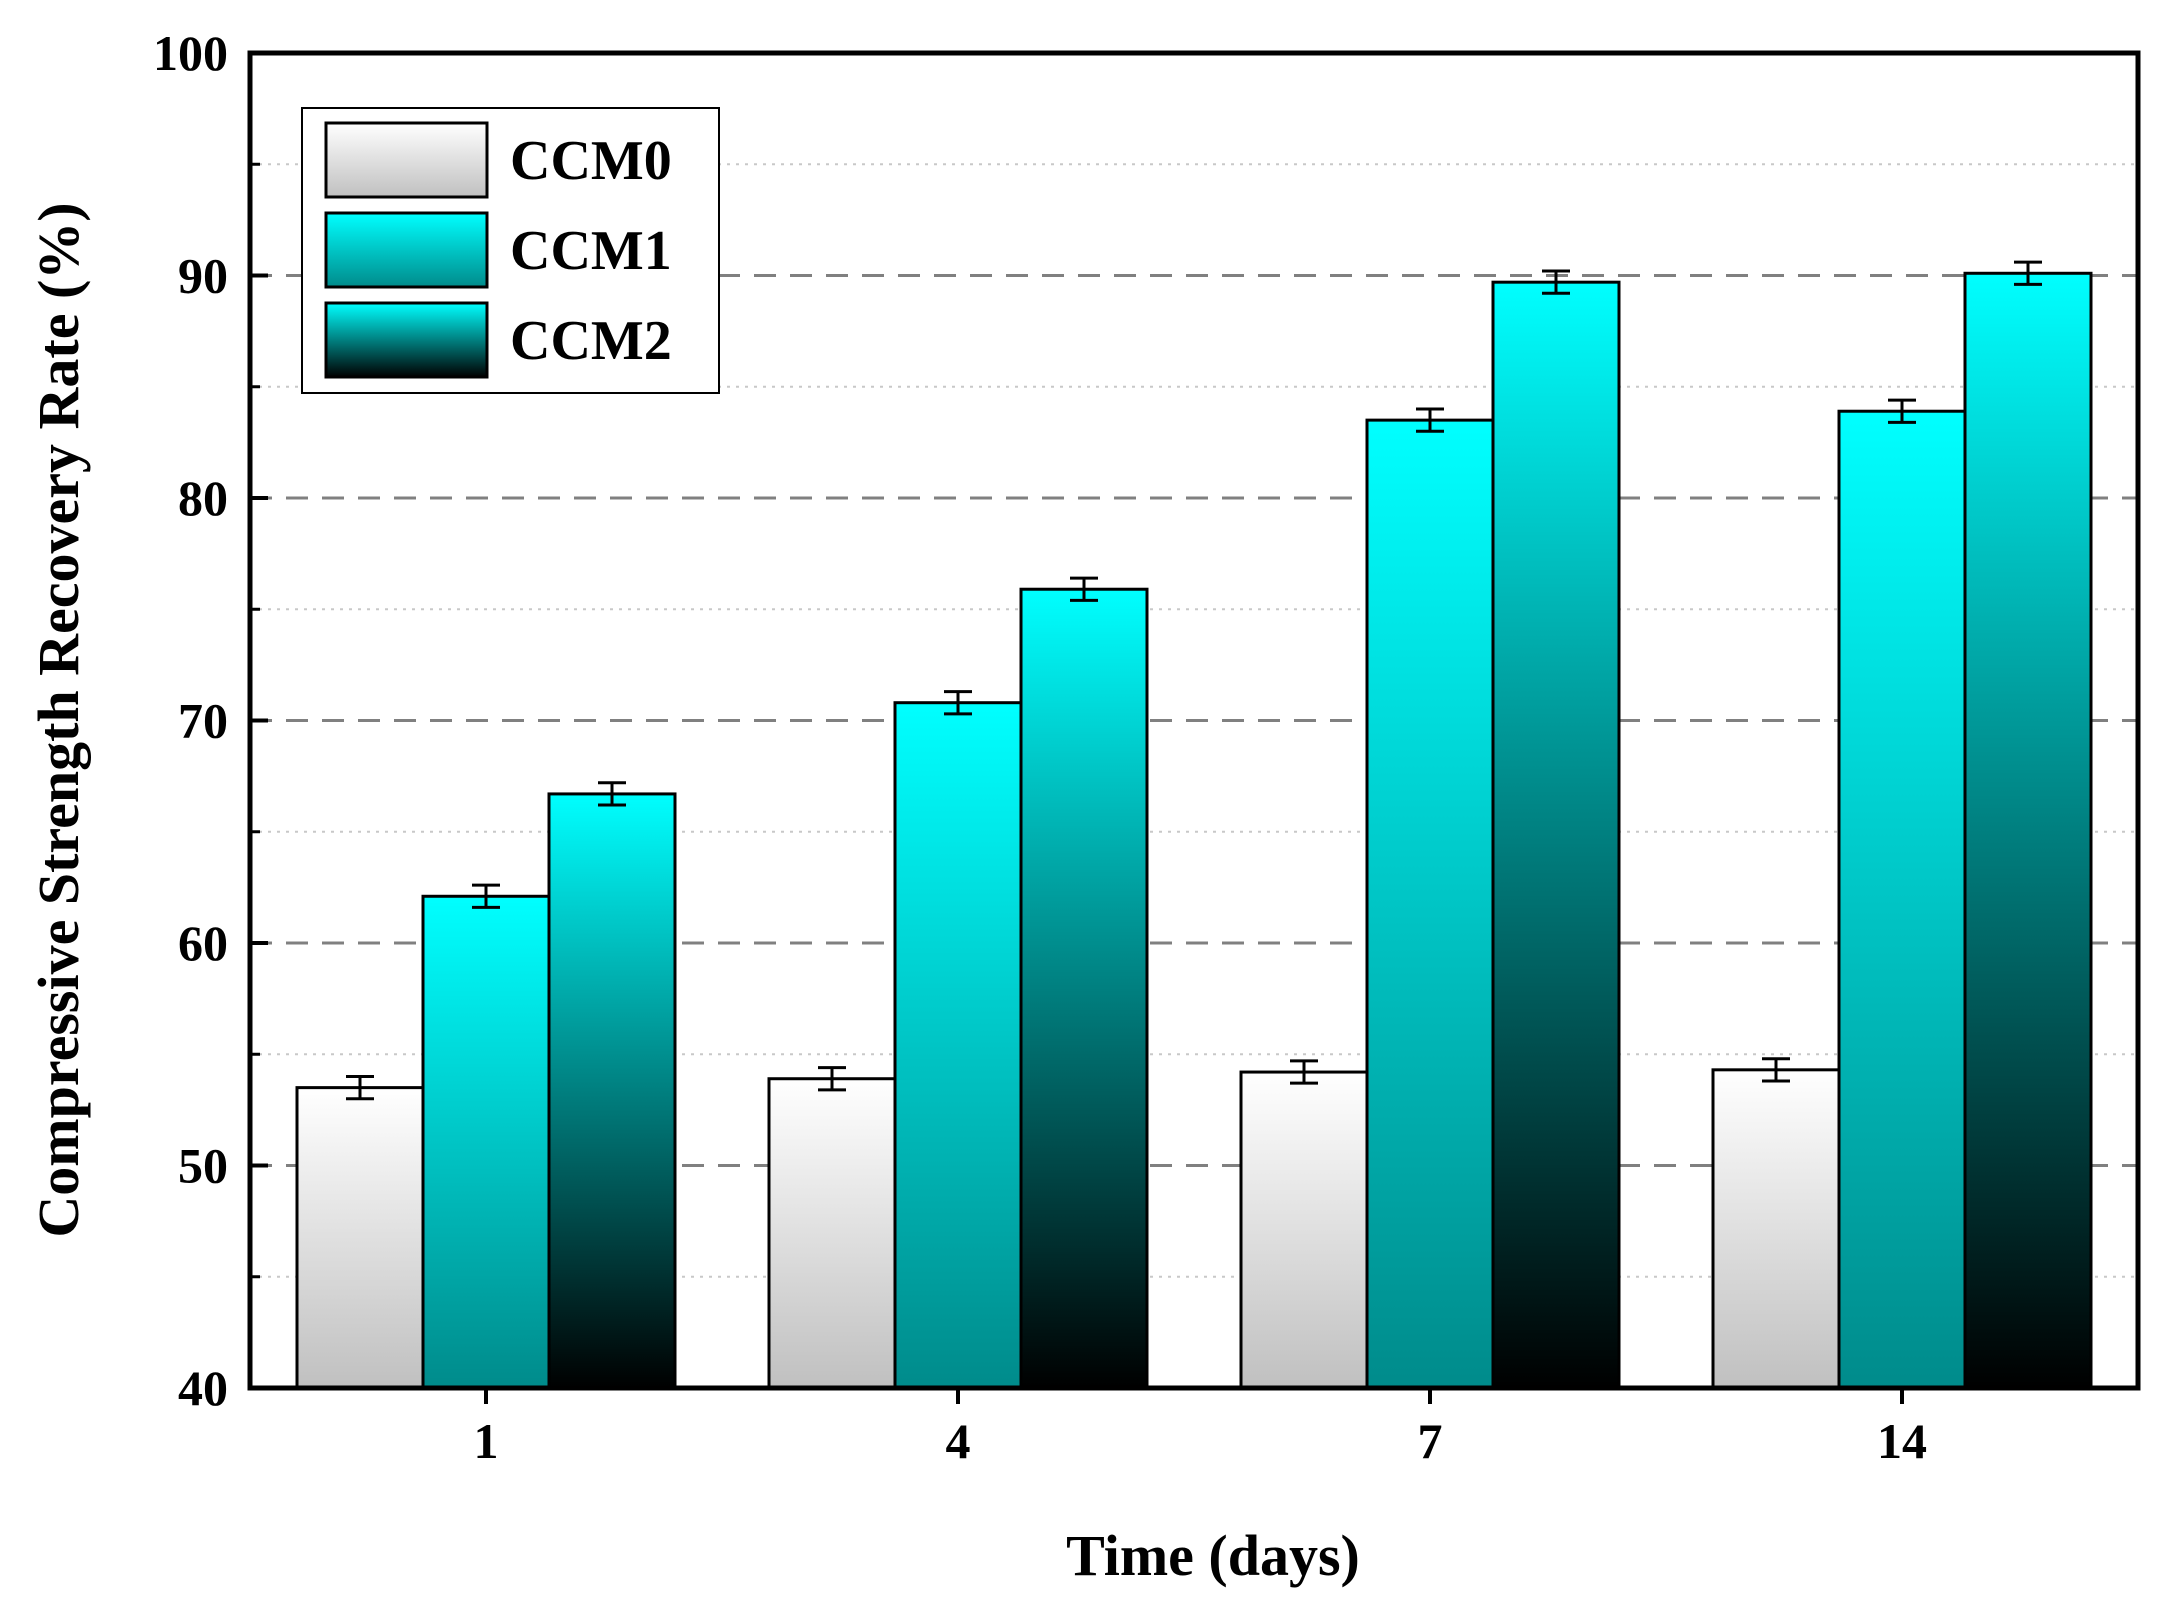 This screenshot has width=2162, height=1605. What do you see at coordinates (58, 719) in the screenshot?
I see `y-axis-title: Compressive Strength Recovery Rate (%)` at bounding box center [58, 719].